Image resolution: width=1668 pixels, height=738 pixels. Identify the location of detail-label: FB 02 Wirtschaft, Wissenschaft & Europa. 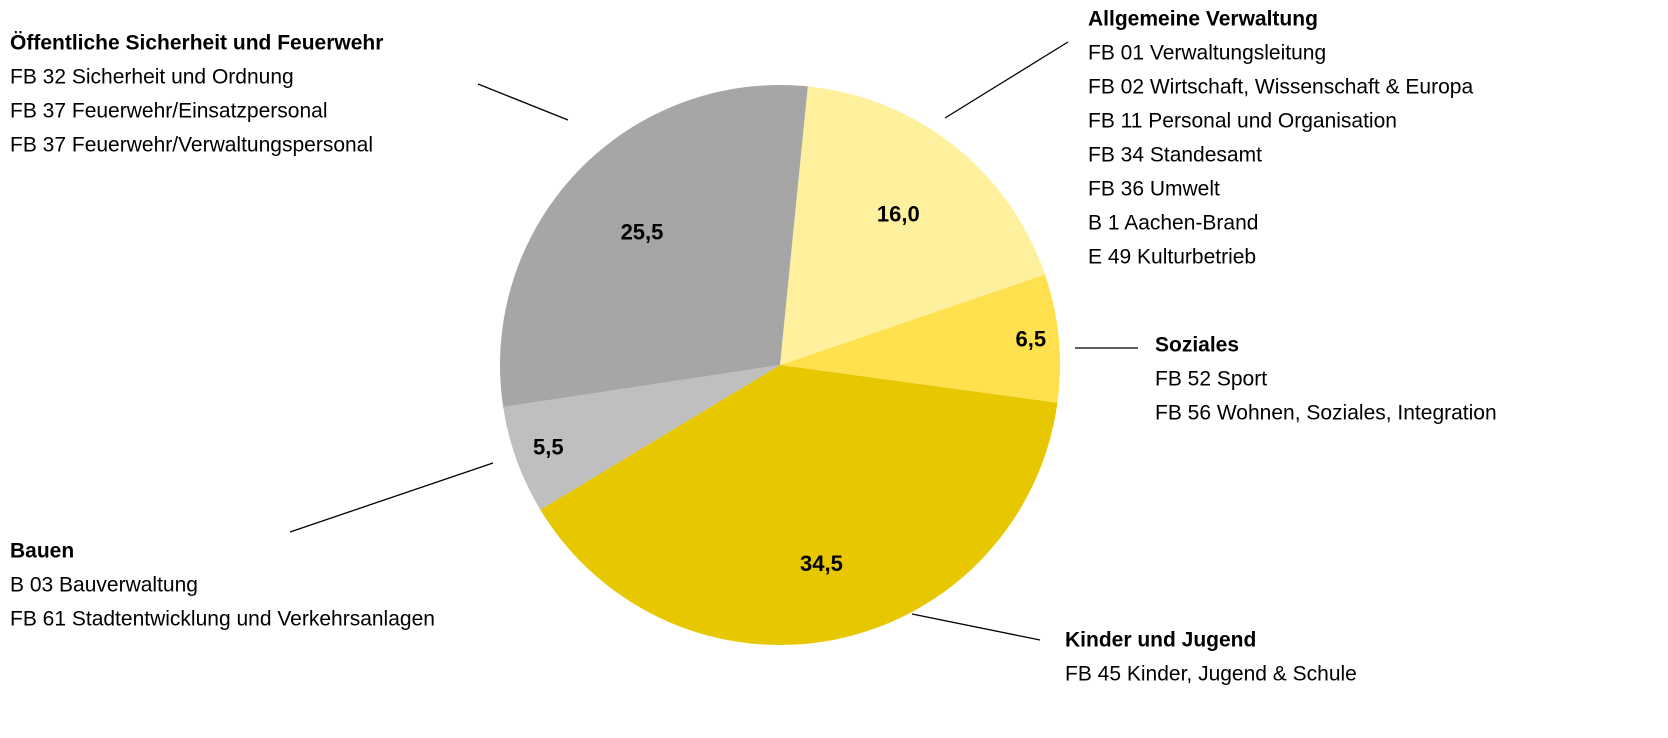
(1280, 87).